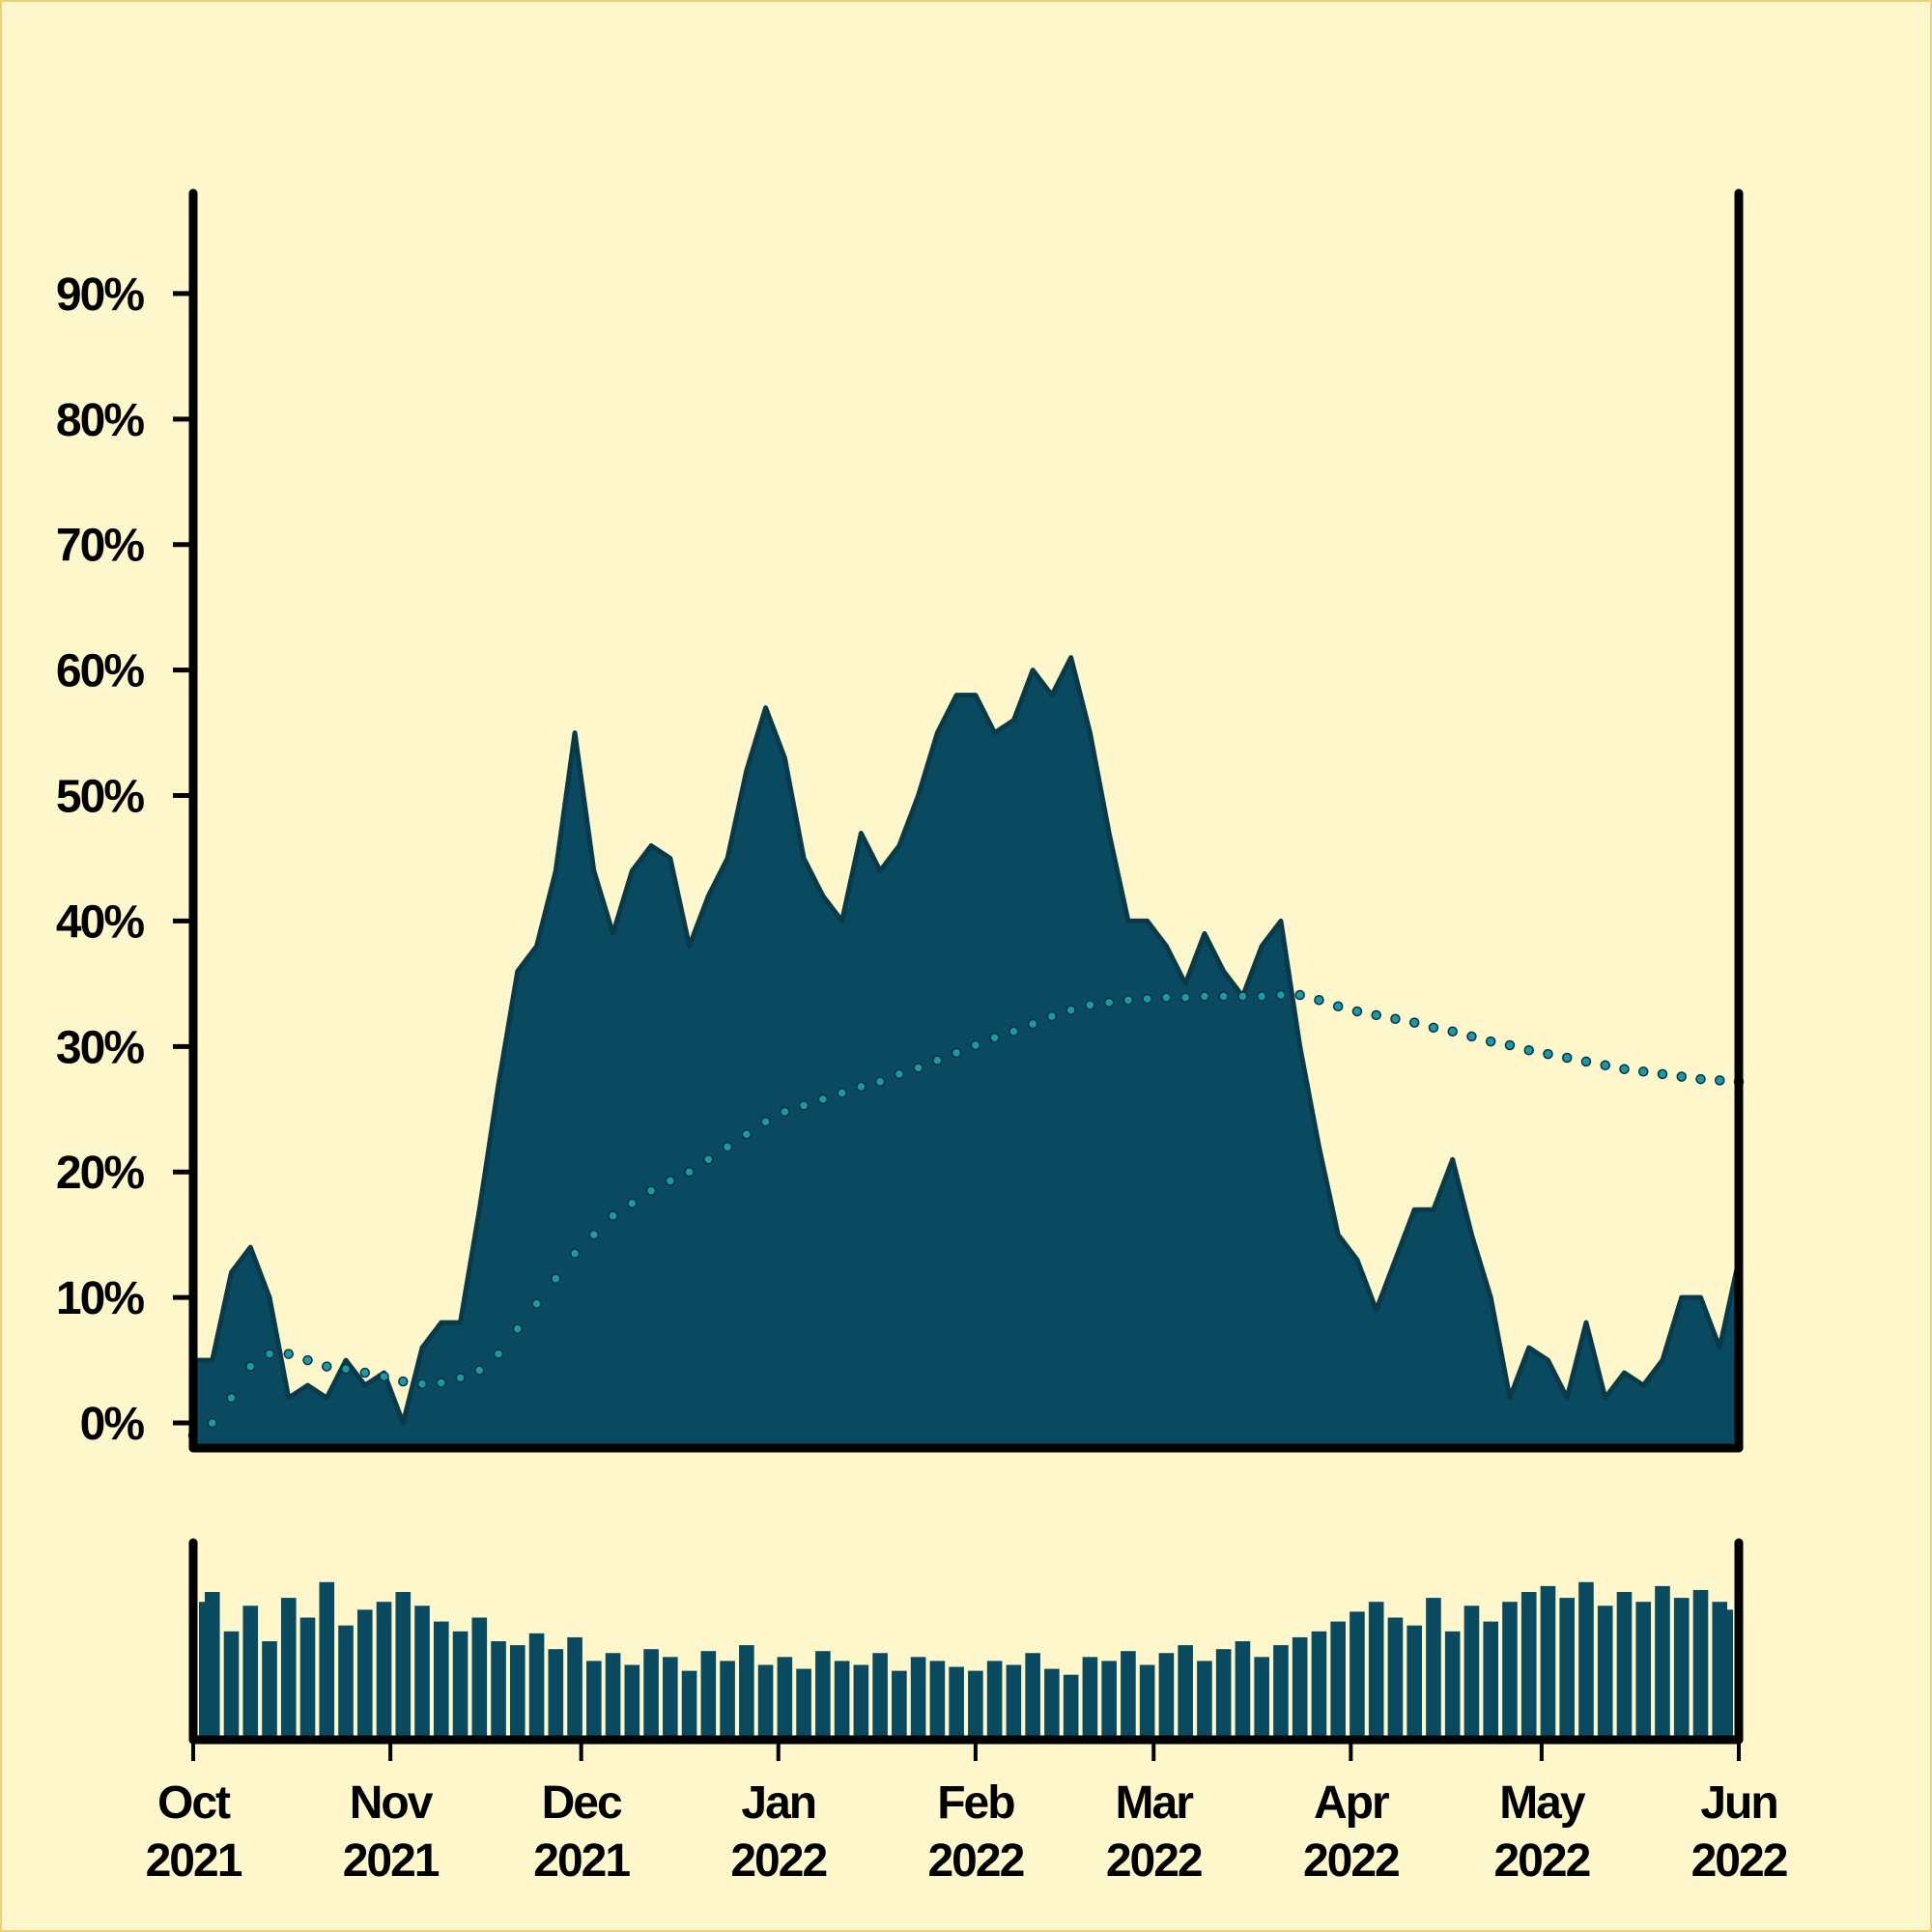 This screenshot has height=1932, width=1932. Describe the element at coordinates (778, 1832) in the screenshot. I see `x-tick-label: Jan 2022` at that location.